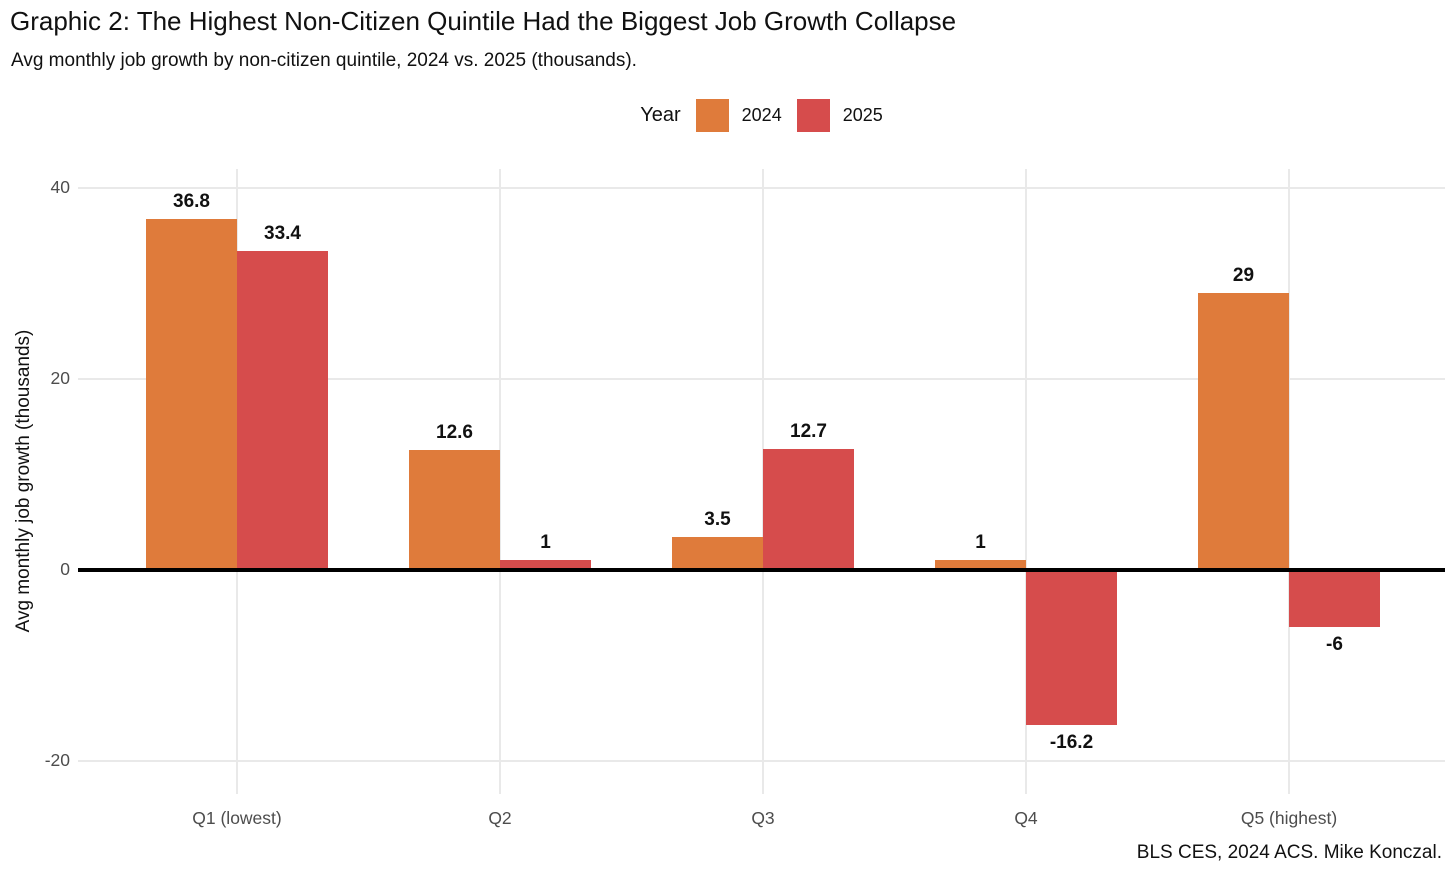  I want to click on zero-baseline, so click(761, 570).